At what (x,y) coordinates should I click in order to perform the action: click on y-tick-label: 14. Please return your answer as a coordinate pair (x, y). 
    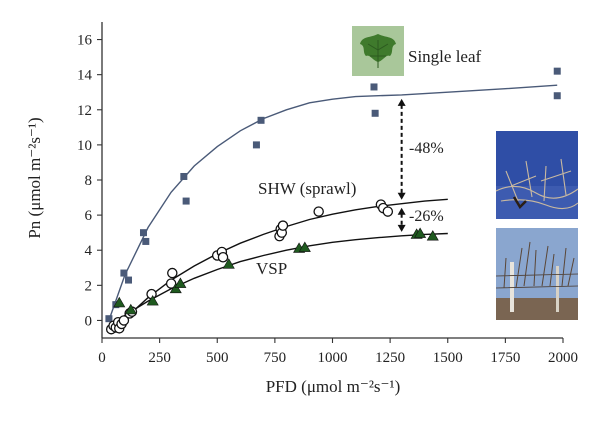
    Looking at the image, I should click on (85, 76).